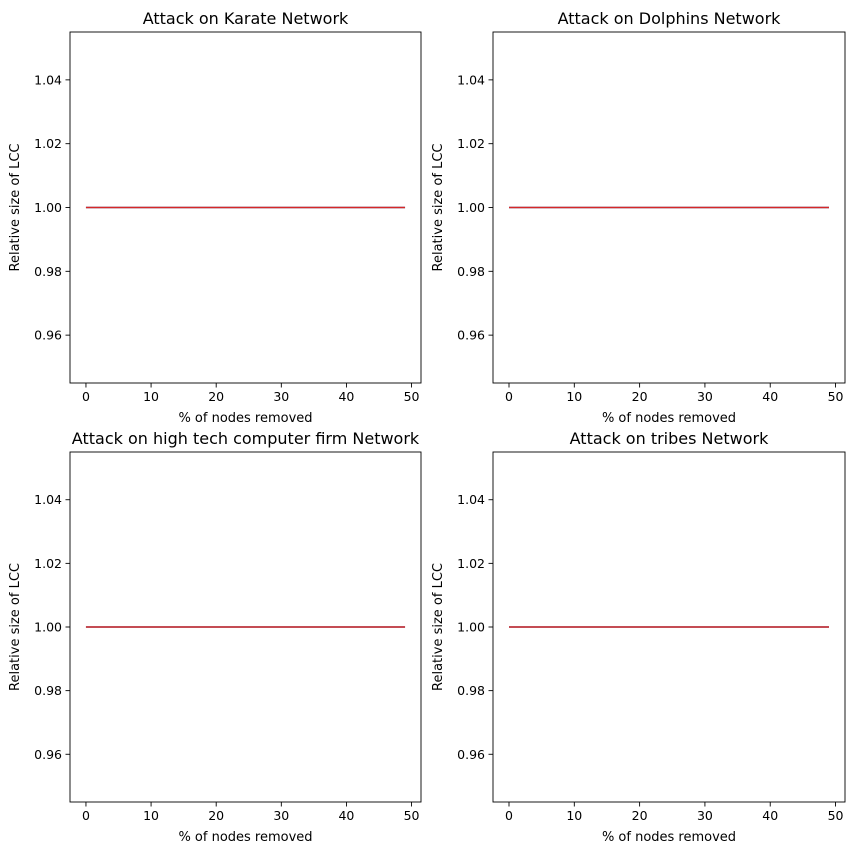 This screenshot has width=855, height=855. Describe the element at coordinates (246, 18) in the screenshot. I see `chart-title: Attack on Karate Network` at that location.